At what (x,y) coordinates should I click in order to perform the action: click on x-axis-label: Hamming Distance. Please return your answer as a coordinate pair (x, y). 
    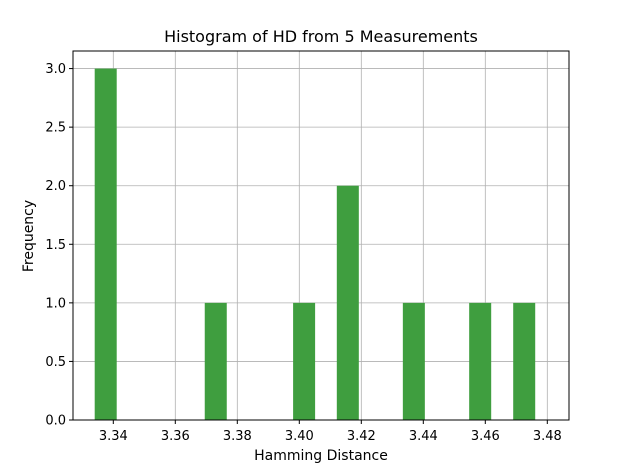
    Looking at the image, I should click on (321, 456).